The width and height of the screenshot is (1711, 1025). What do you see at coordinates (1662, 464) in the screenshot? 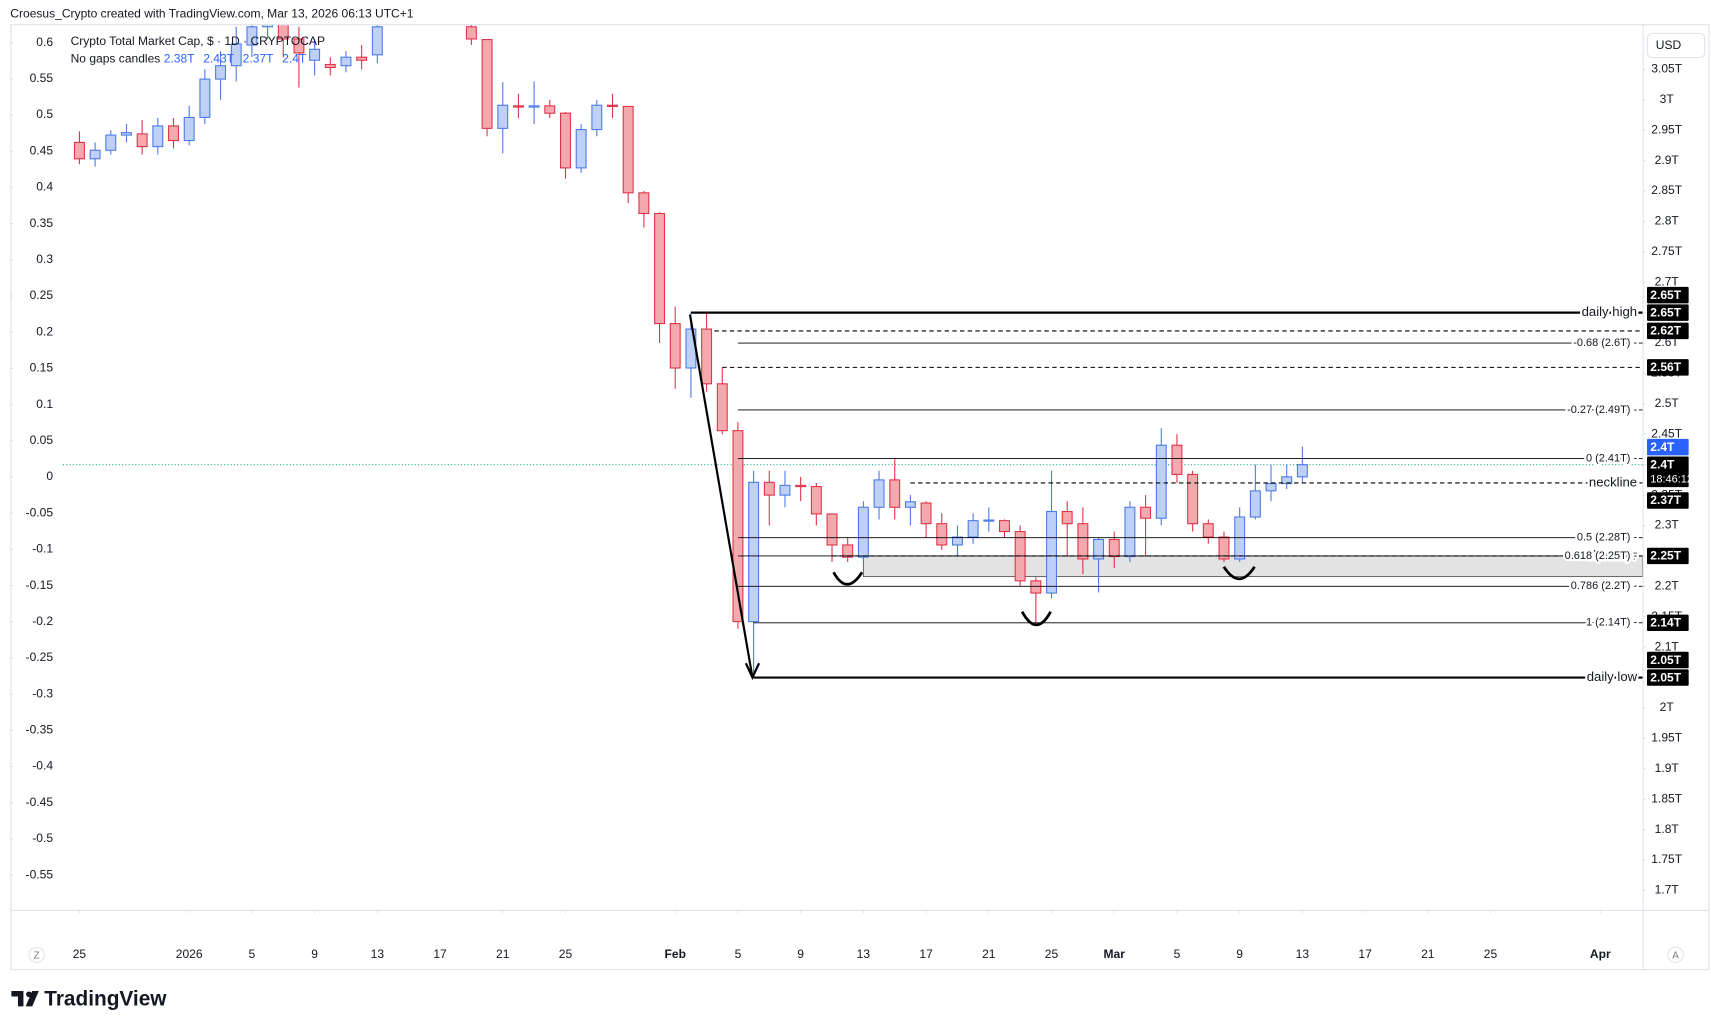
I see `price-label: 2.4T` at bounding box center [1662, 464].